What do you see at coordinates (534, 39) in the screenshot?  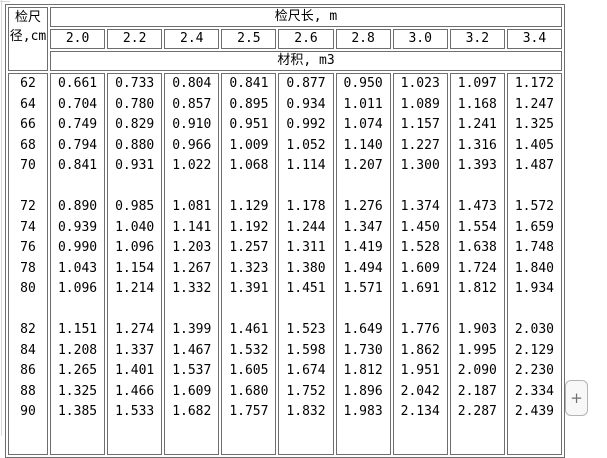 I see `length-column-header: 3.4` at bounding box center [534, 39].